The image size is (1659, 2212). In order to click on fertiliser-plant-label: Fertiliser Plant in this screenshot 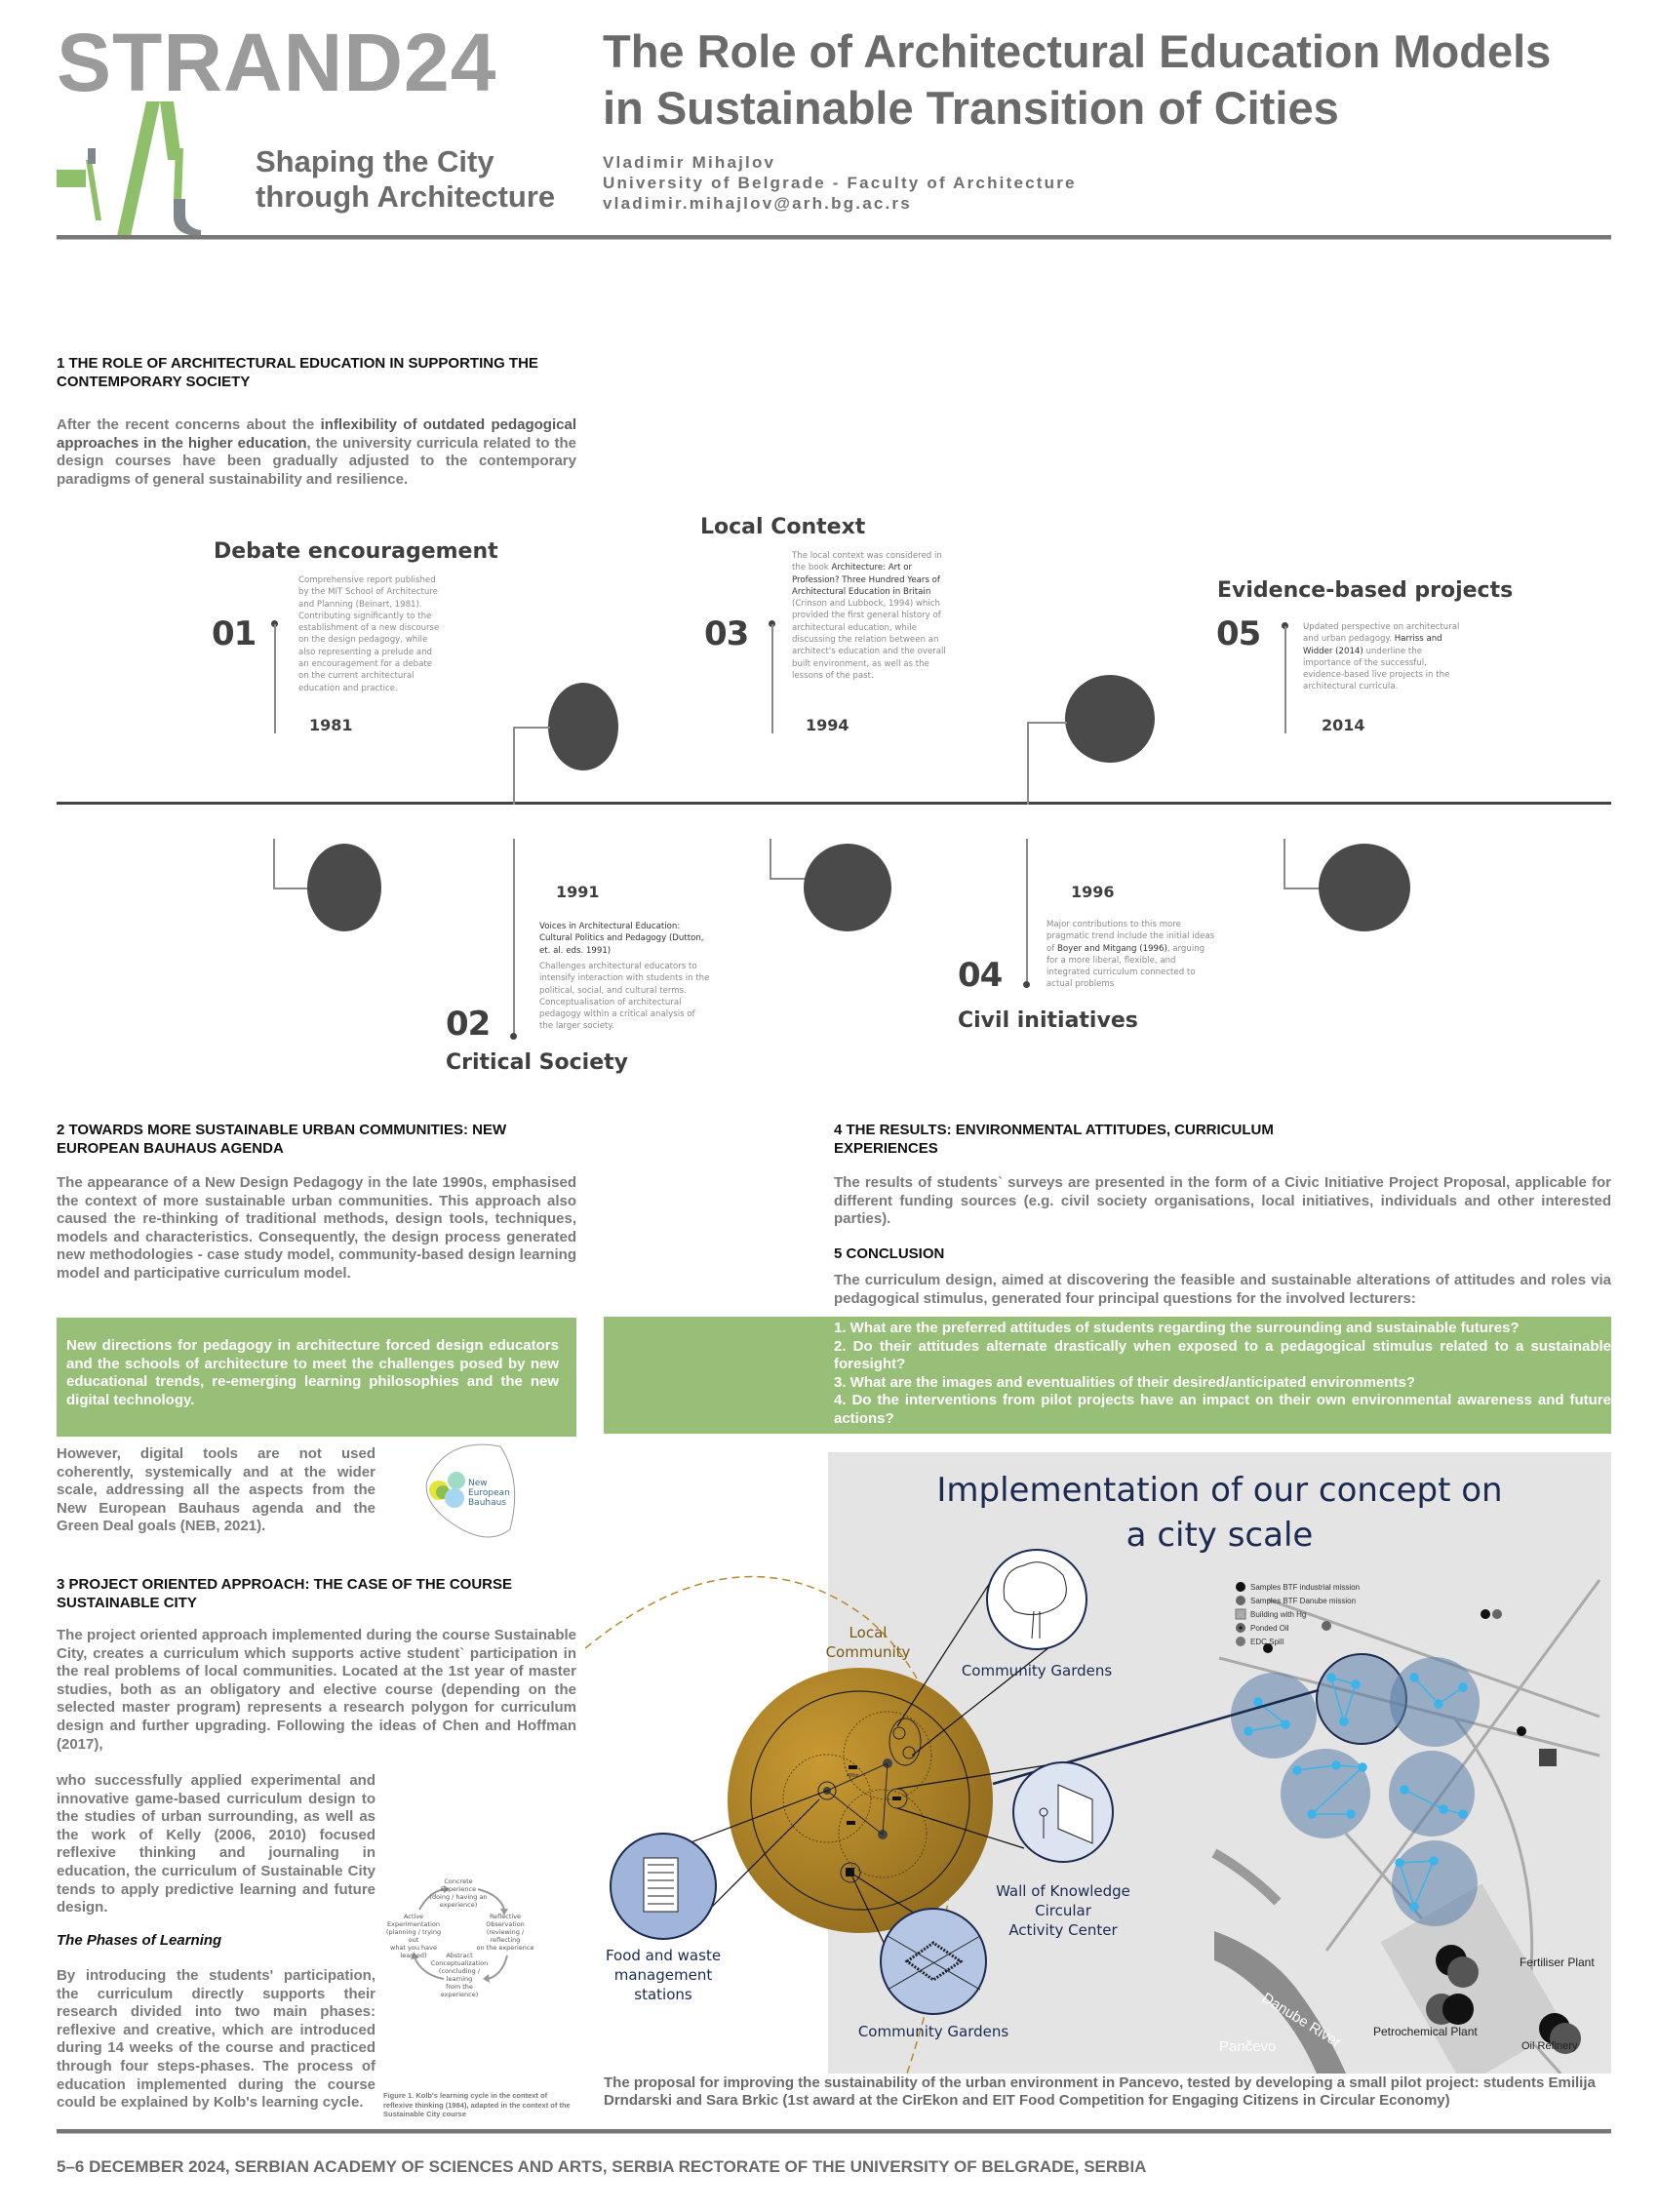, I will do `click(1557, 1962)`.